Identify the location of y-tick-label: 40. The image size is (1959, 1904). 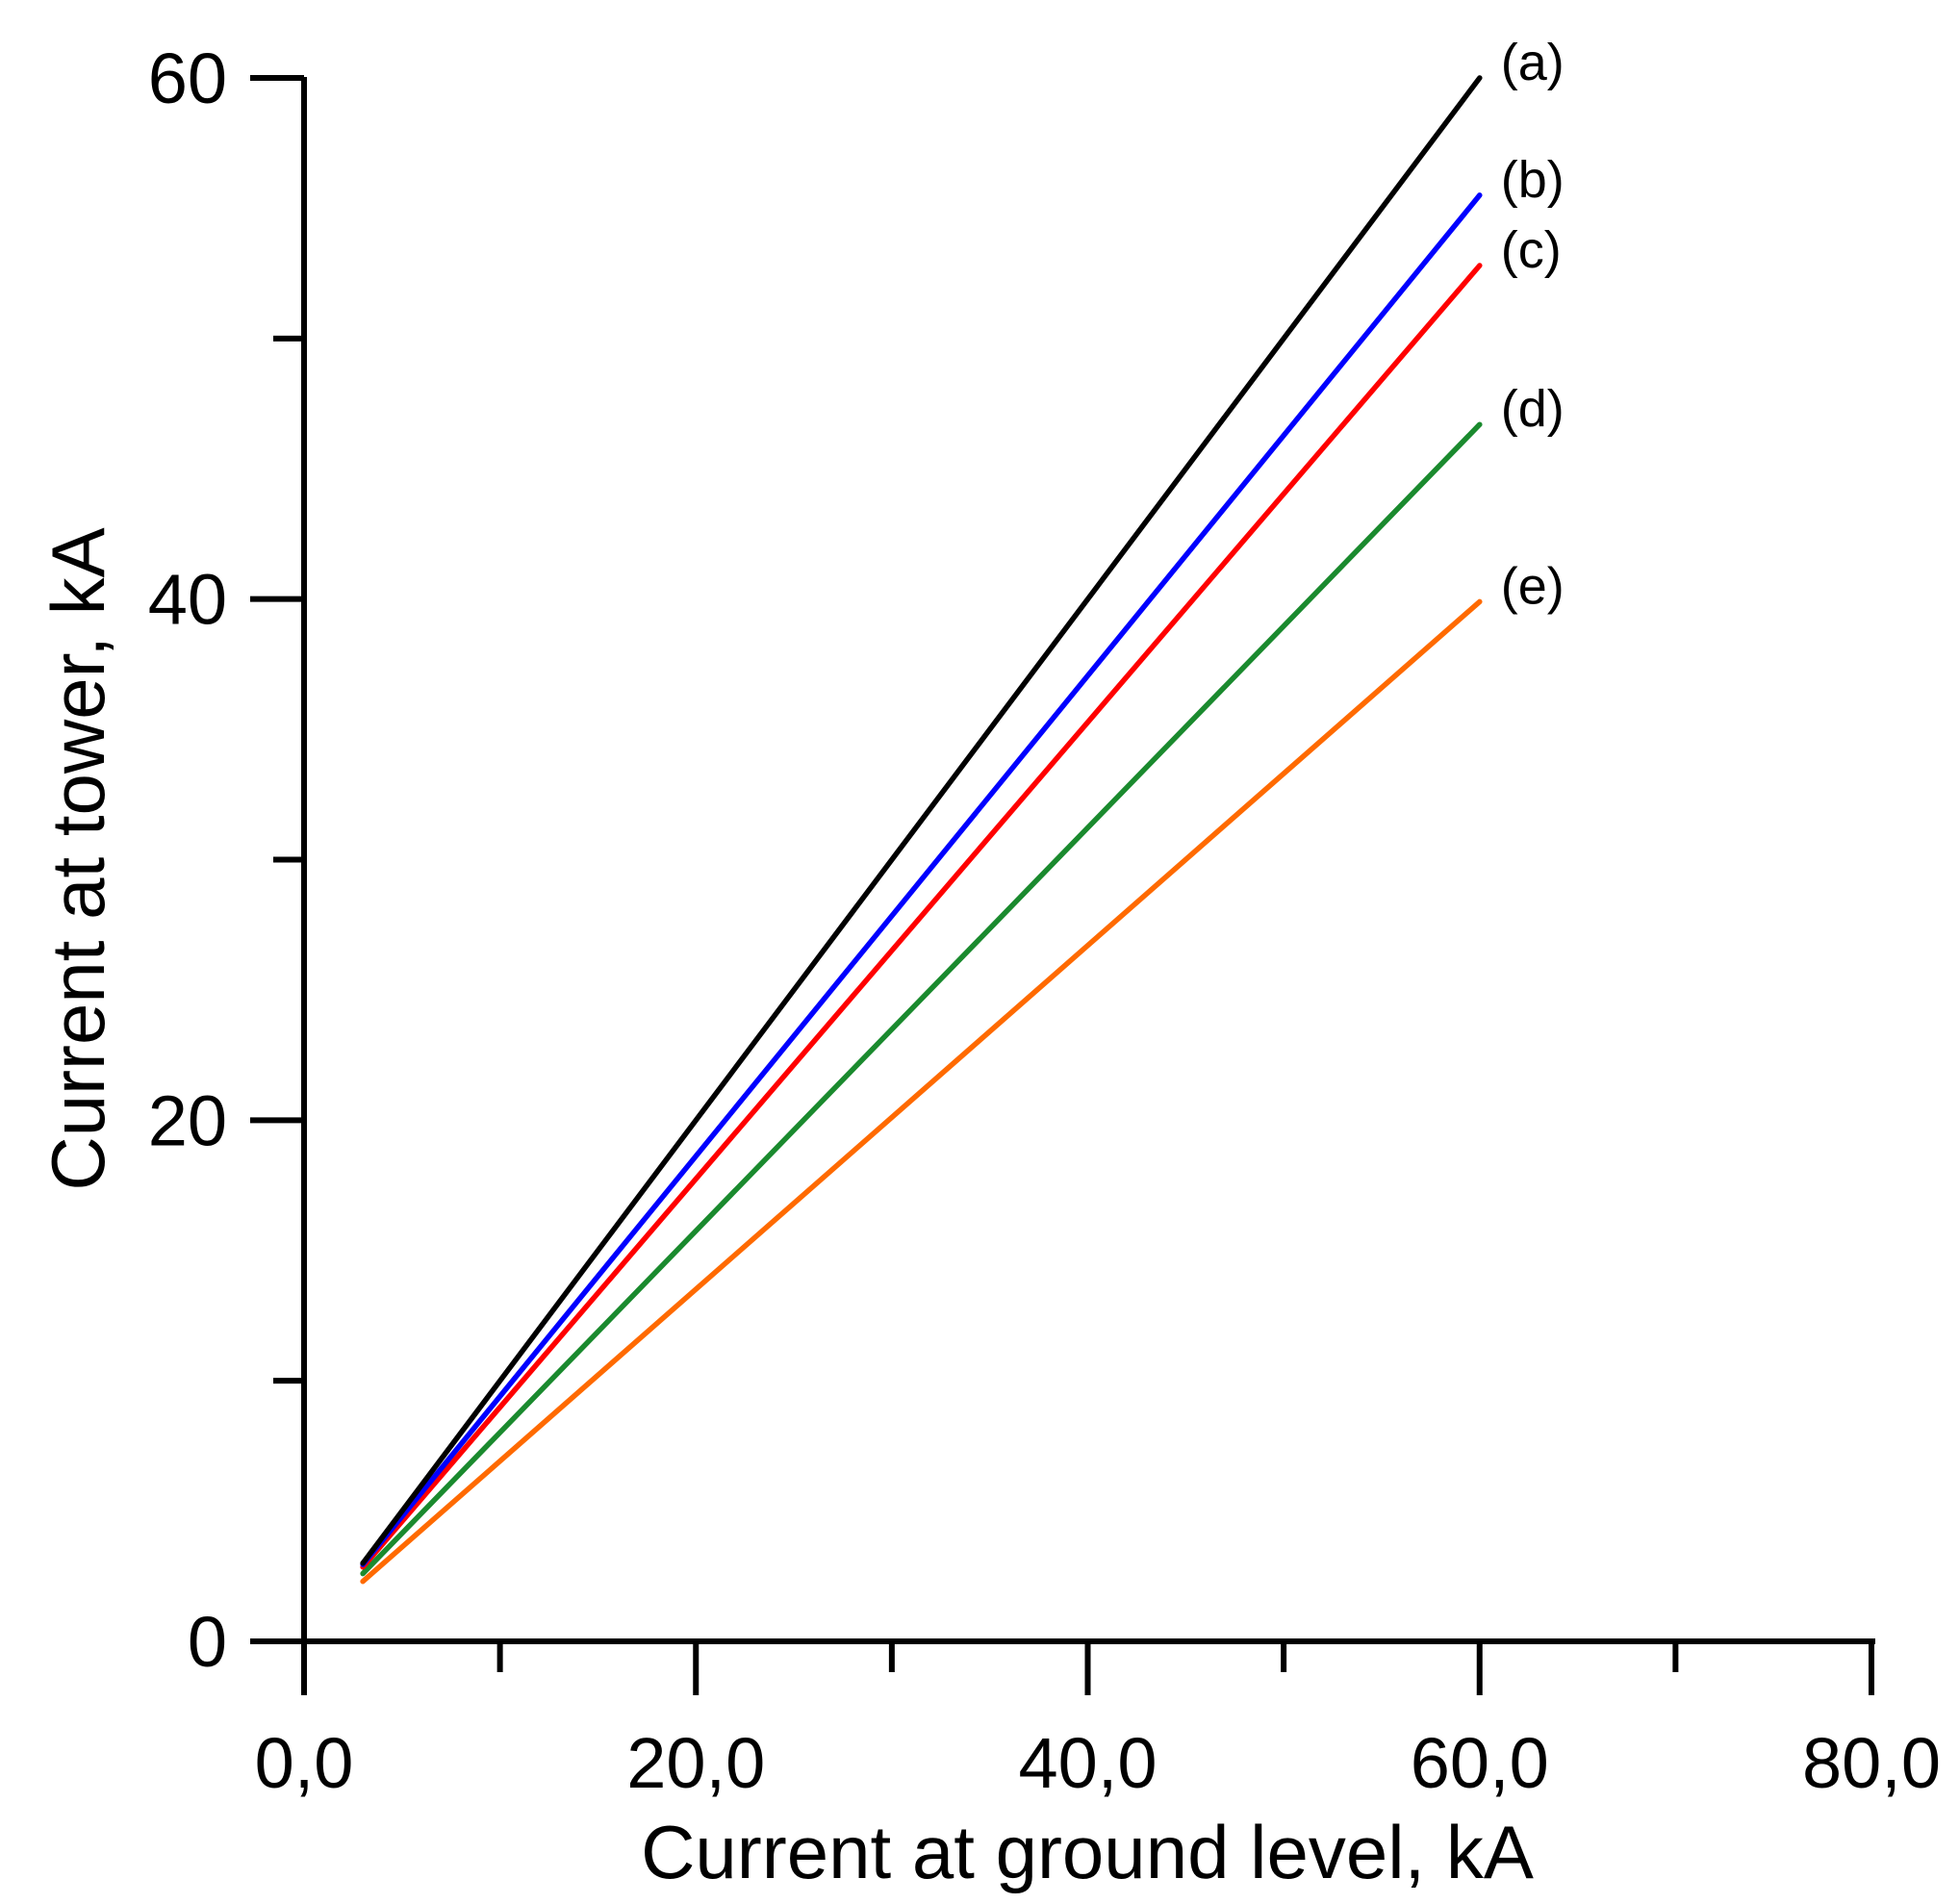
(187, 600).